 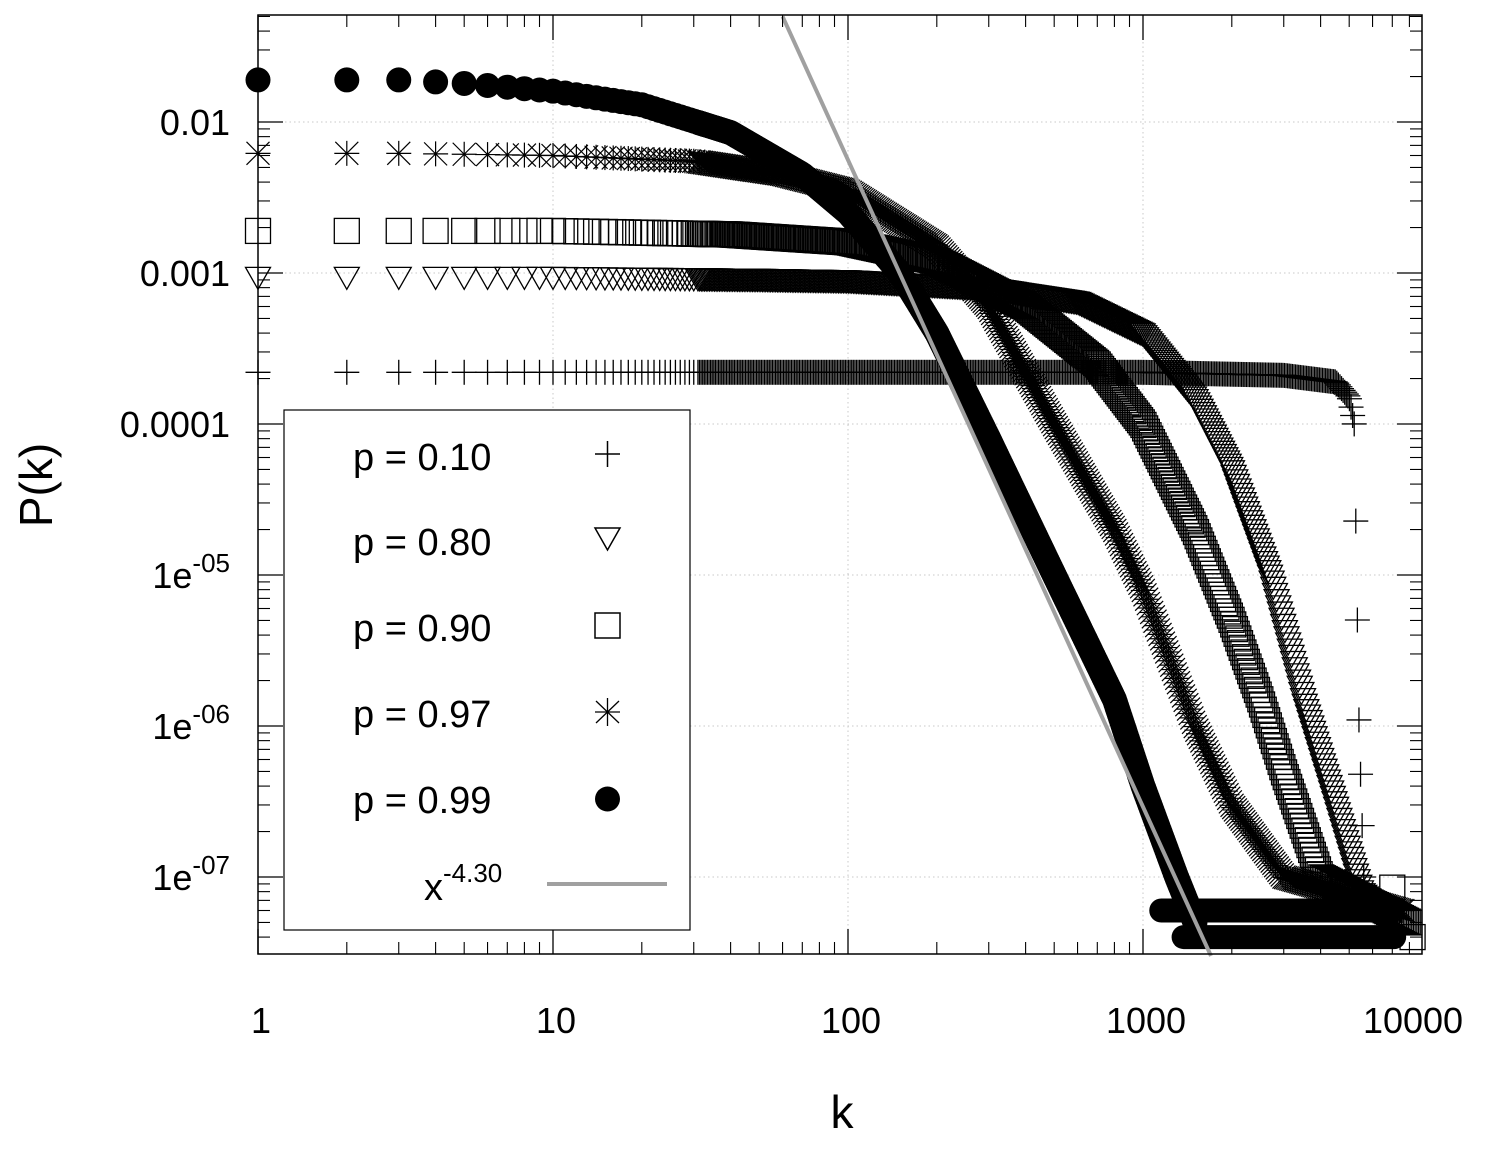 What do you see at coordinates (607, 712) in the screenshot?
I see `asterisk-icon` at bounding box center [607, 712].